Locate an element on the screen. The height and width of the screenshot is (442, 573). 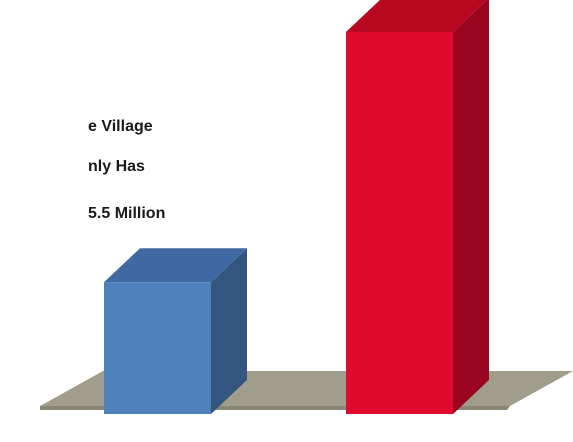
bar-2-side is located at coordinates (471, 207).